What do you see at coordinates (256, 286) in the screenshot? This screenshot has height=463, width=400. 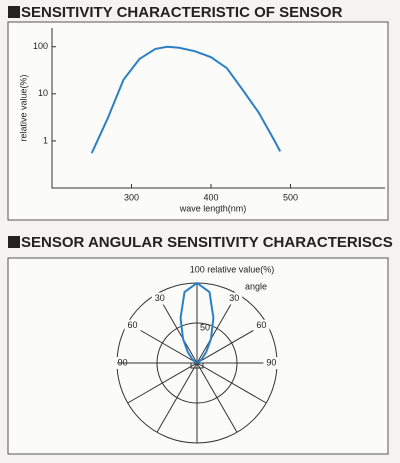 I see `angle-label: angle` at bounding box center [256, 286].